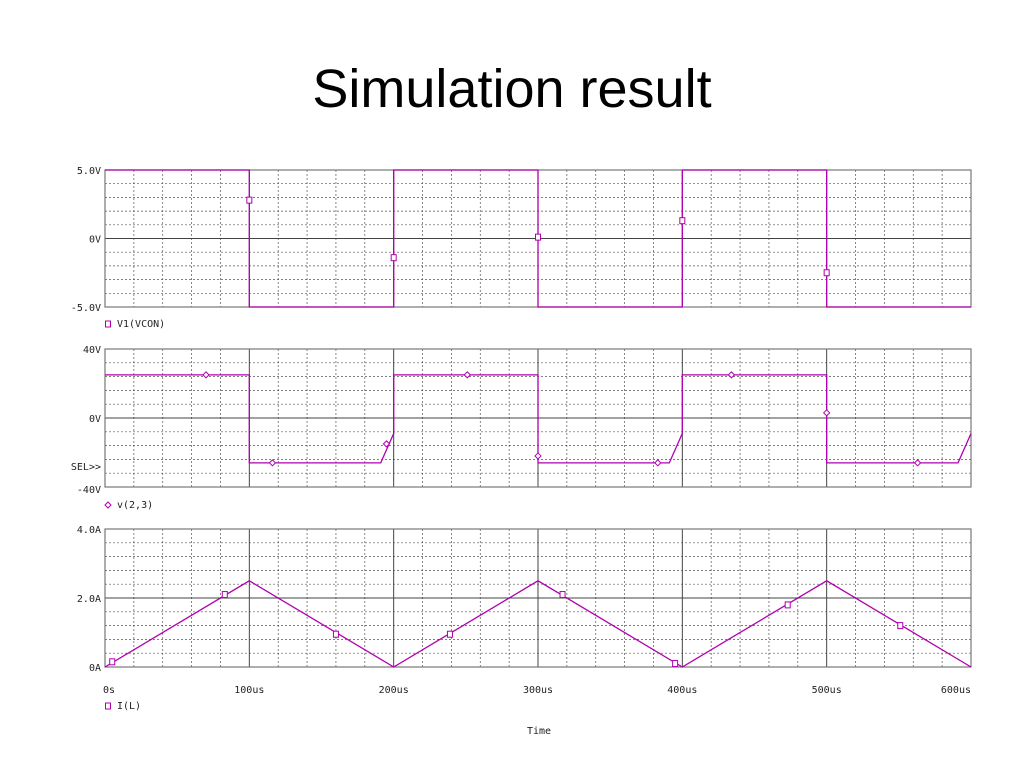 The image size is (1024, 768). Describe the element at coordinates (141, 324) in the screenshot. I see `legend-label: V1(VCON)` at that location.